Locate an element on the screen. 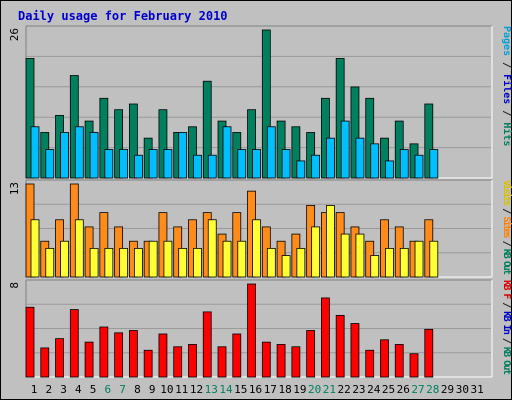 The width and height of the screenshot is (512, 400). x-tick-day-17: 17 is located at coordinates (270, 389).